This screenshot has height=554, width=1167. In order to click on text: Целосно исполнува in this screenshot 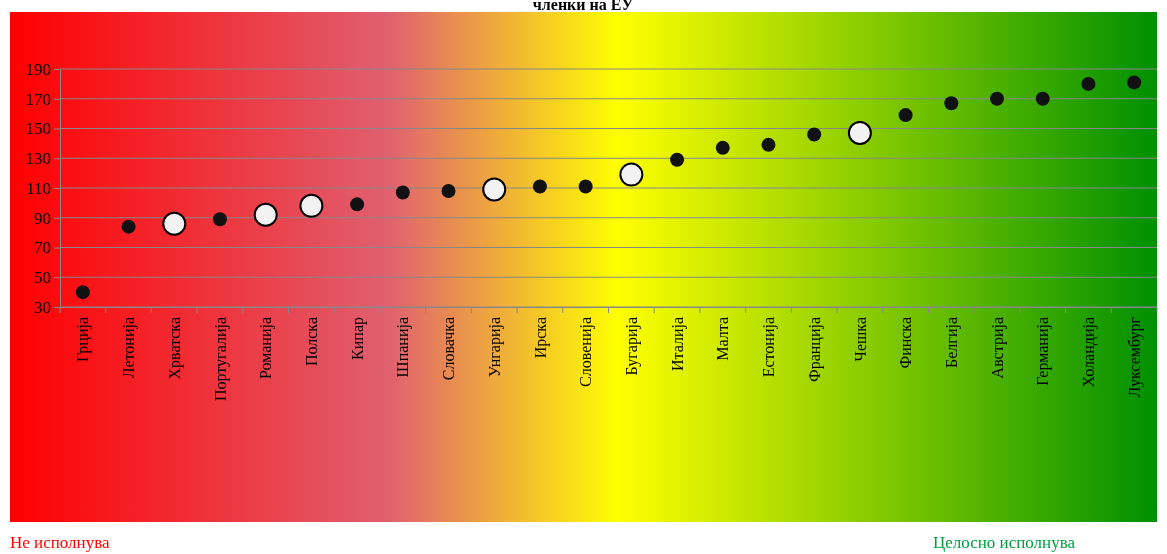, I will do `click(1004, 542)`.